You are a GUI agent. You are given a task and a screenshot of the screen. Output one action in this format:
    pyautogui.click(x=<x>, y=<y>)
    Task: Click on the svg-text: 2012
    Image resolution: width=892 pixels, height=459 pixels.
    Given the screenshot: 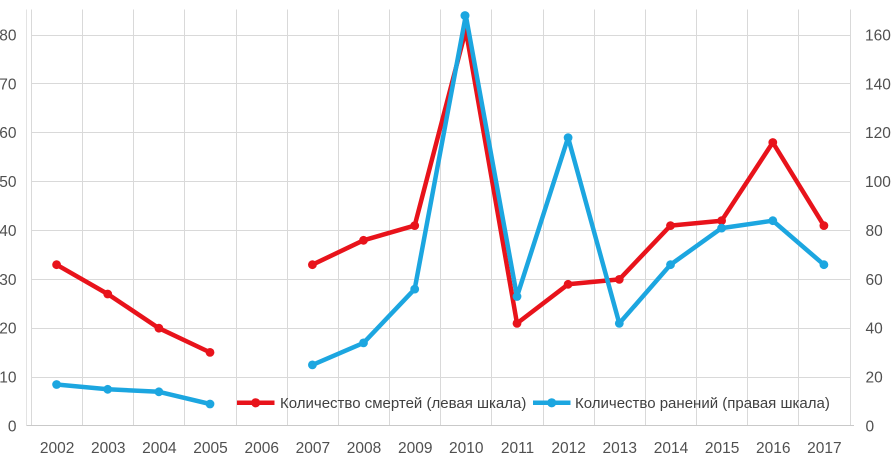 What is the action you would take?
    pyautogui.click(x=568, y=448)
    